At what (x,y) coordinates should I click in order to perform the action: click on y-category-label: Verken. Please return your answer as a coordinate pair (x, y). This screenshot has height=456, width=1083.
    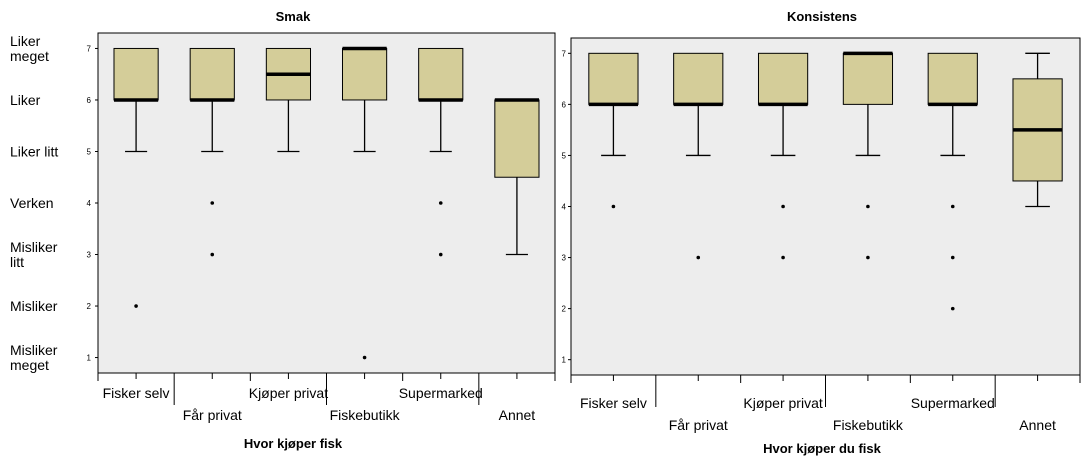
    Looking at the image, I should click on (32, 203).